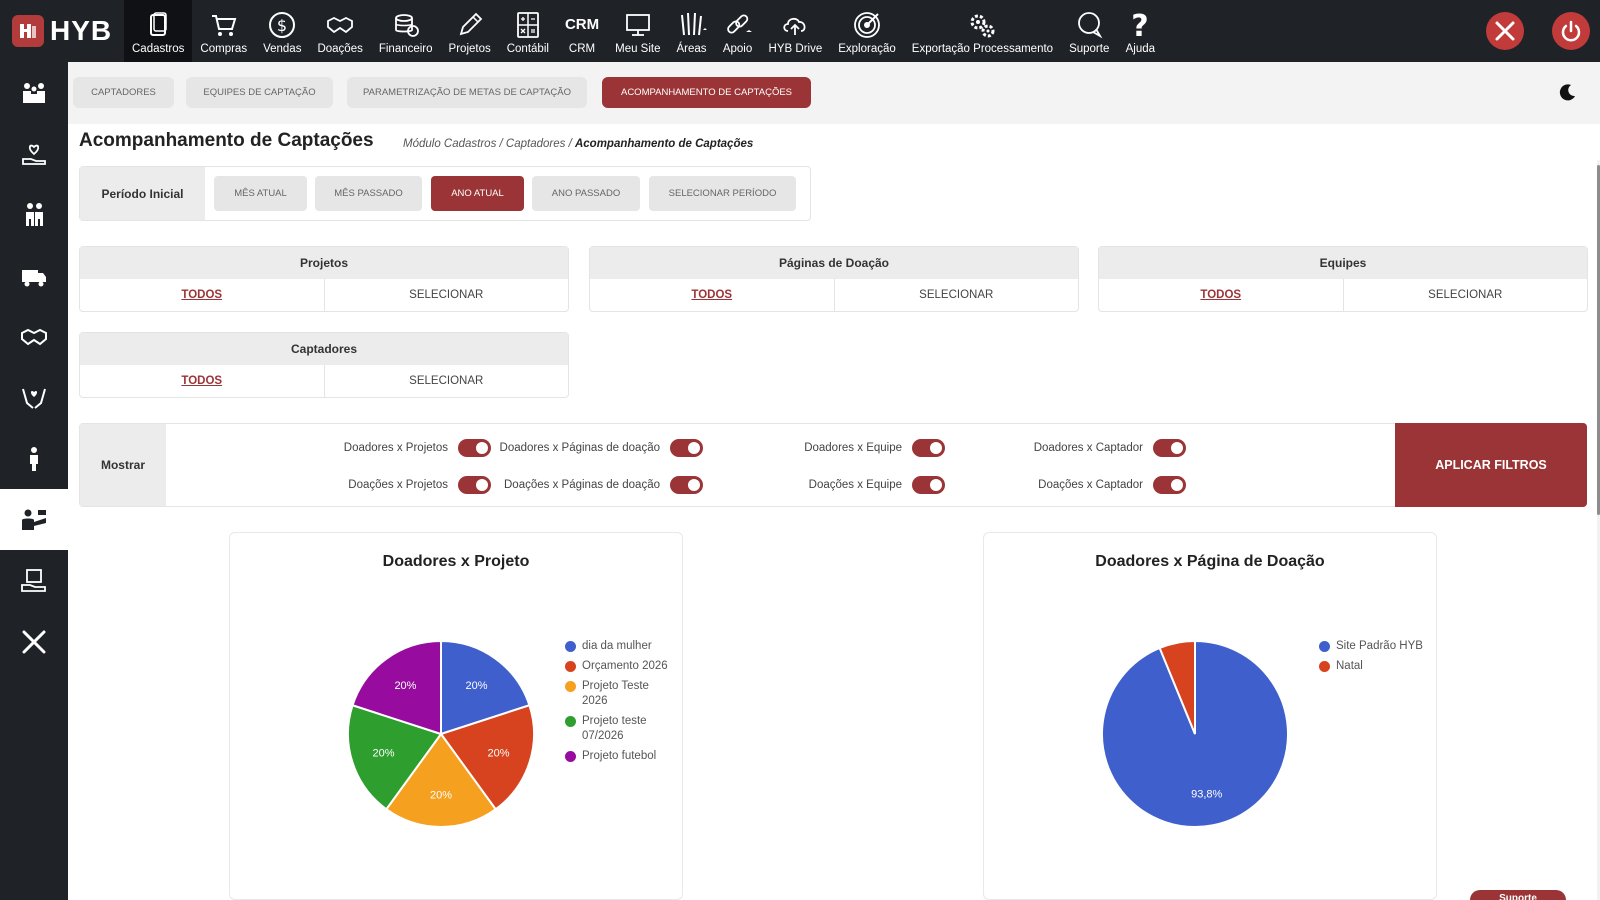  Describe the element at coordinates (158, 49) in the screenshot. I see `nav-label: Cadastros` at that location.